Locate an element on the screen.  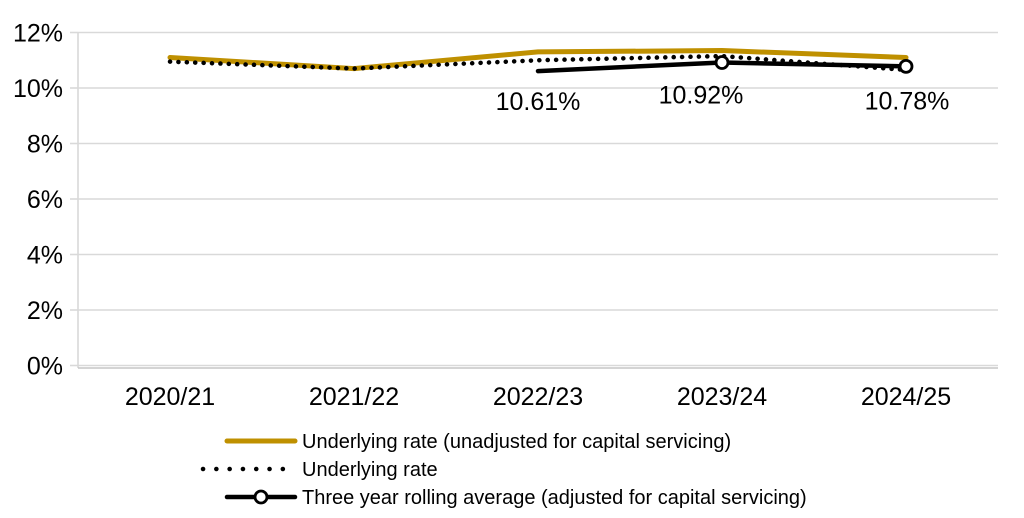
data-labels-group: 10.61% 10.92% 10.78% is located at coordinates (723, 98).